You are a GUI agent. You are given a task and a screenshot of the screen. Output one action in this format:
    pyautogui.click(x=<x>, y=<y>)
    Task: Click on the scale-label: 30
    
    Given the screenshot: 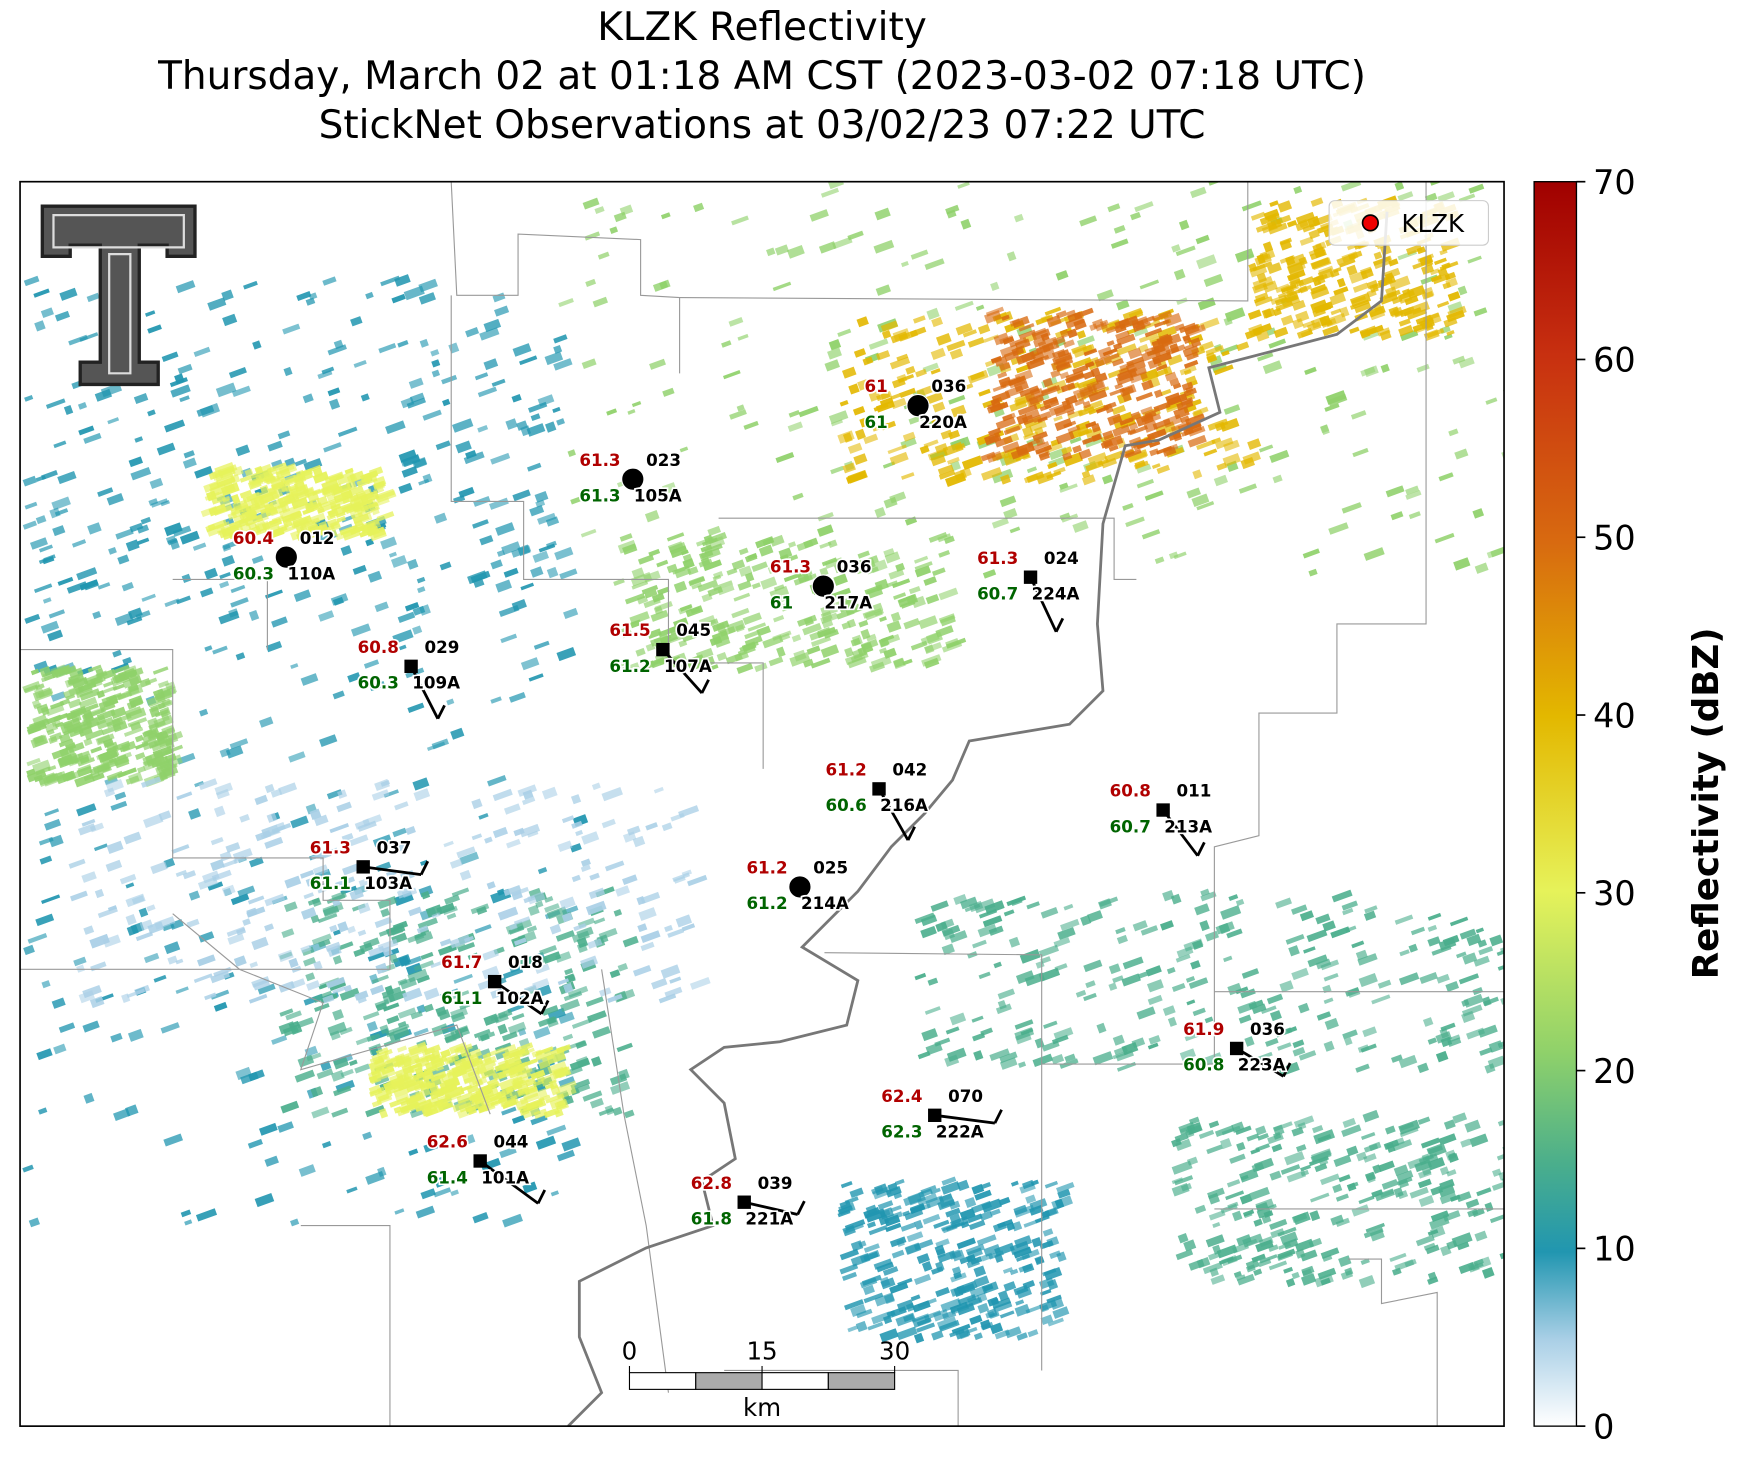 What is the action you would take?
    pyautogui.click(x=894, y=1350)
    